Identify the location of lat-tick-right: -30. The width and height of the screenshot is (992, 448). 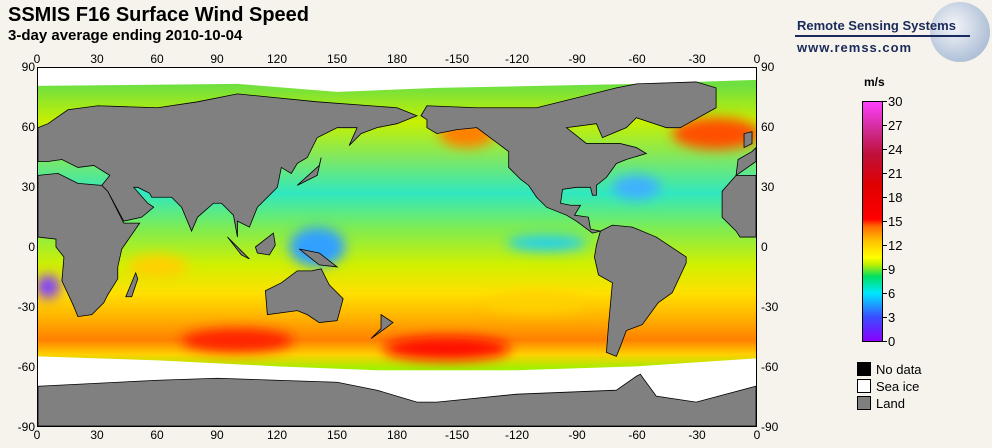
(770, 307).